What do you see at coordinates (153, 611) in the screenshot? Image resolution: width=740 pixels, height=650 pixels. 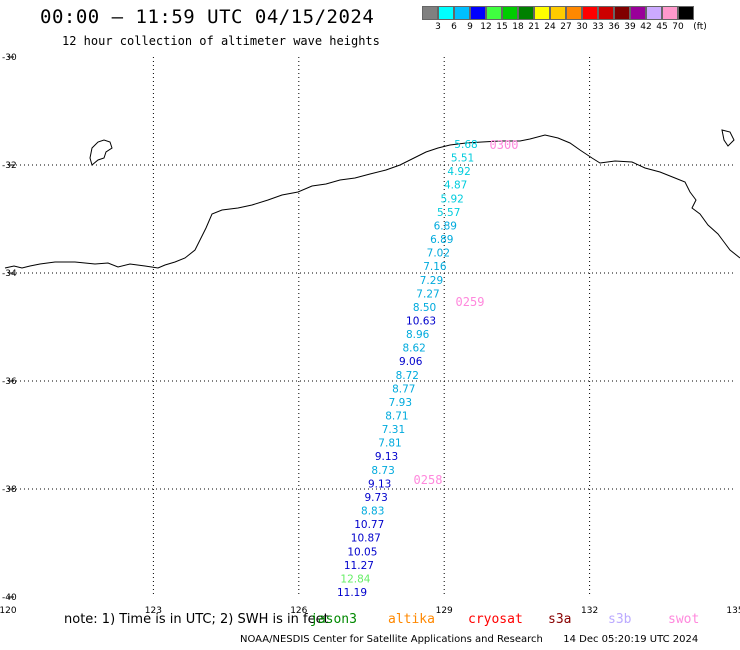 I see `lon-tick-label: 123` at bounding box center [153, 611].